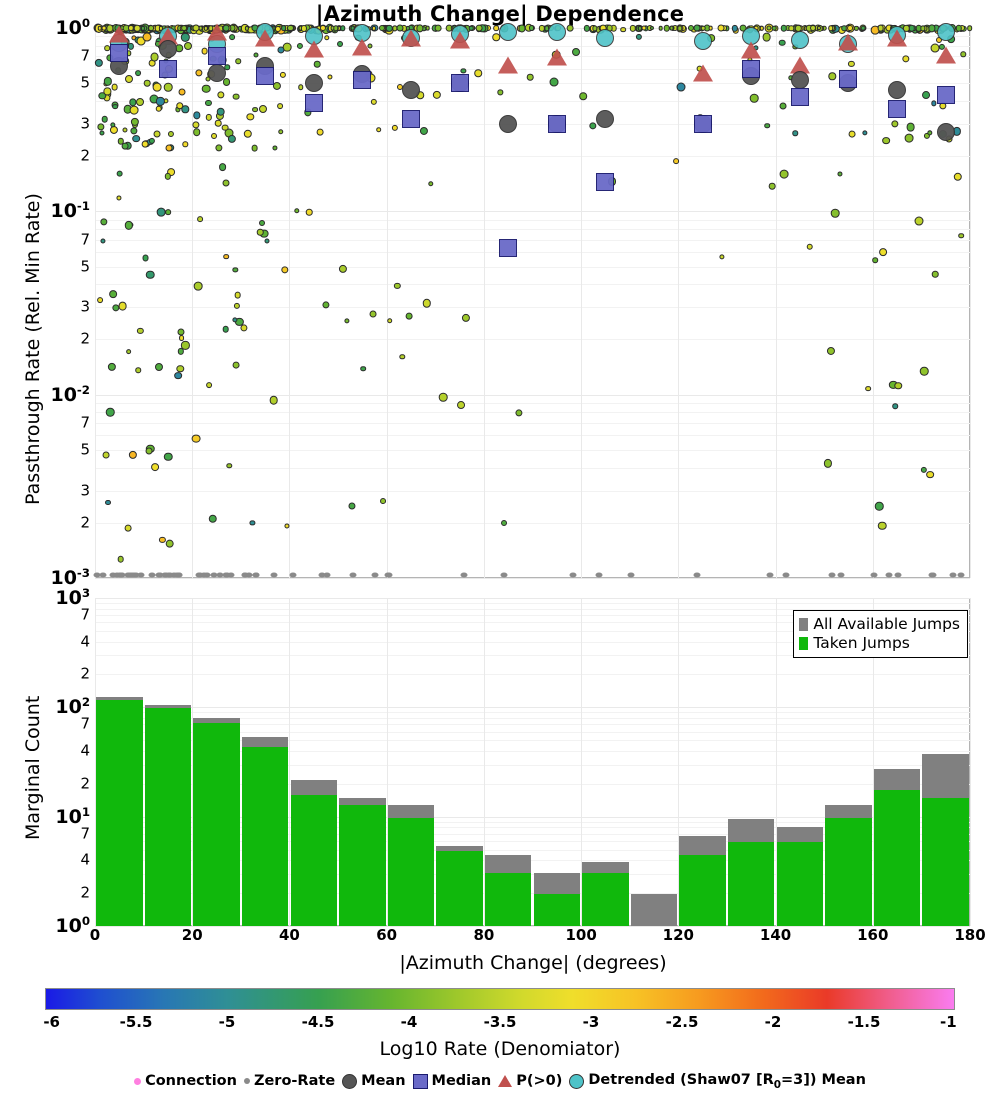 Image resolution: width=1000 pixels, height=1100 pixels. What do you see at coordinates (33, 767) in the screenshot?
I see `histogram-y-axis-label: Marginal Count` at bounding box center [33, 767].